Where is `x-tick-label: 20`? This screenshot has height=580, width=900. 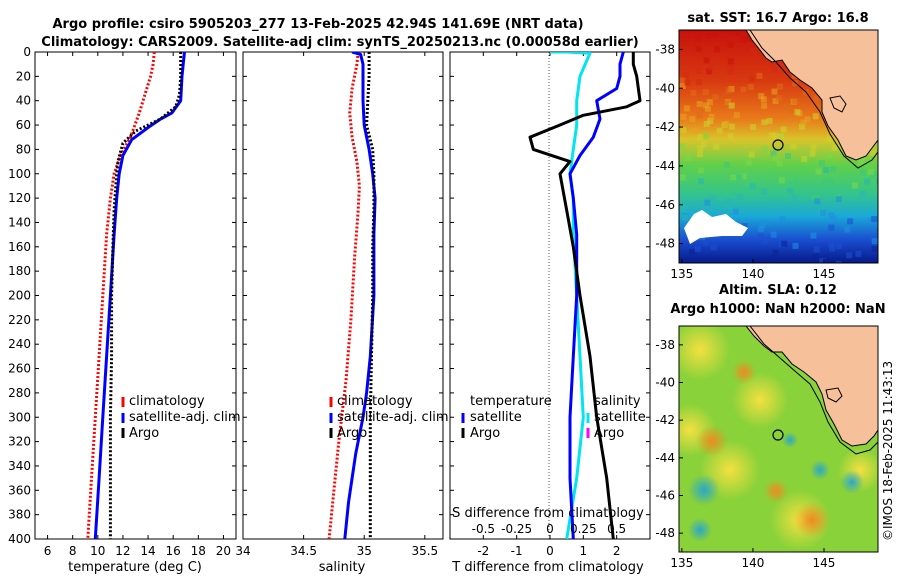
x-tick-label: 20 is located at coordinates (223, 551).